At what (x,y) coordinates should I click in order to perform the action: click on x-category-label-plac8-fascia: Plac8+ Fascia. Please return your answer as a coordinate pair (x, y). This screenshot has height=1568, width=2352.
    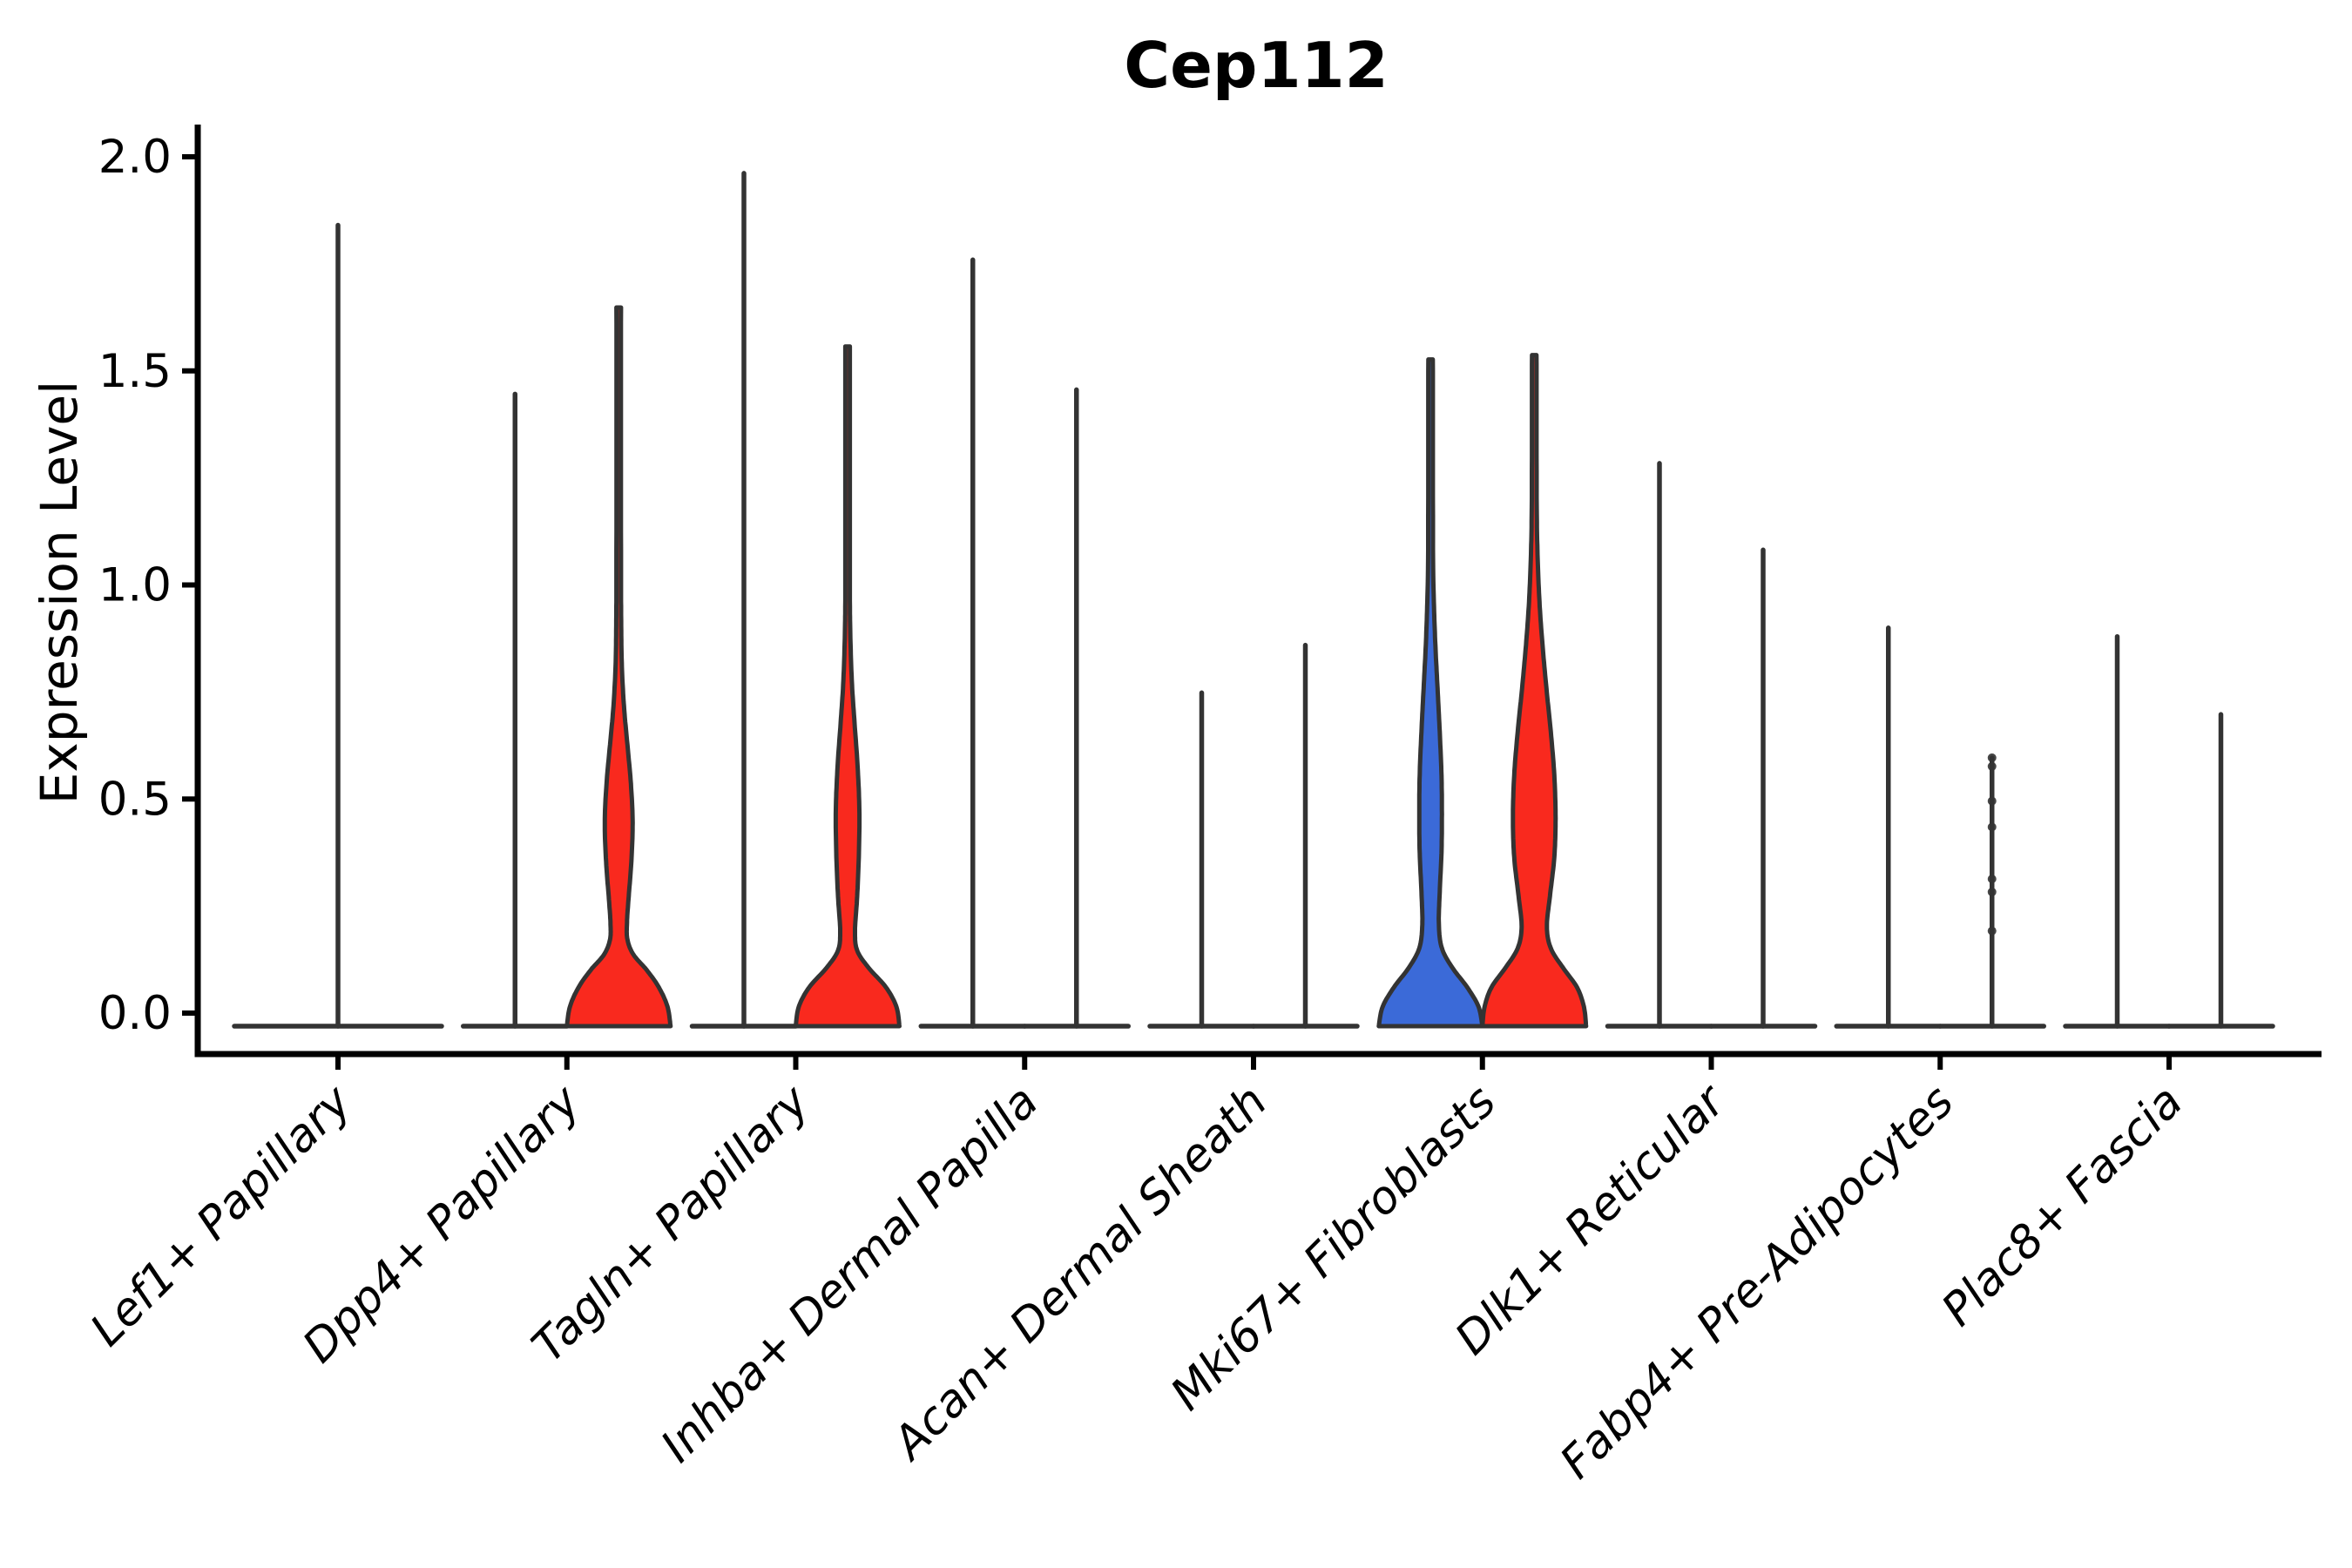
    Looking at the image, I should click on (2063, 1206).